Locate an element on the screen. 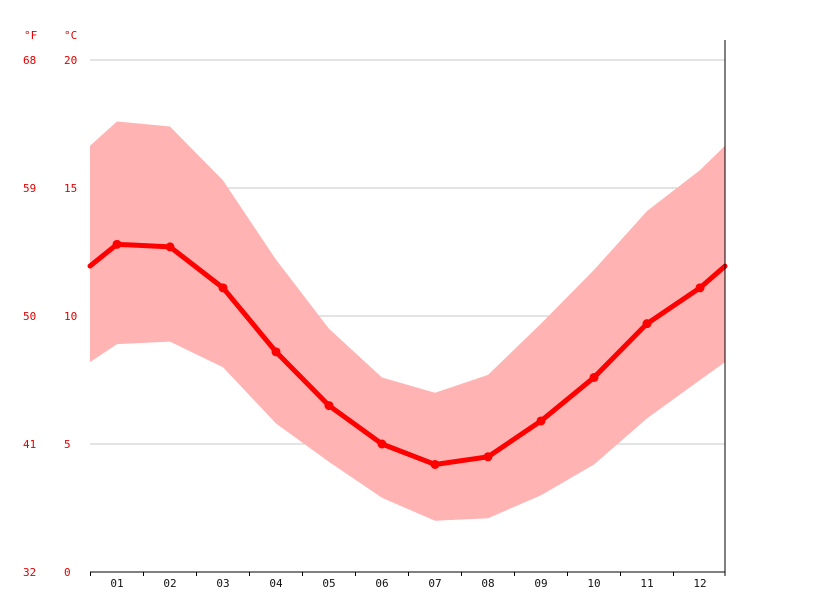  x-tick-label-month: 12 is located at coordinates (699, 583).